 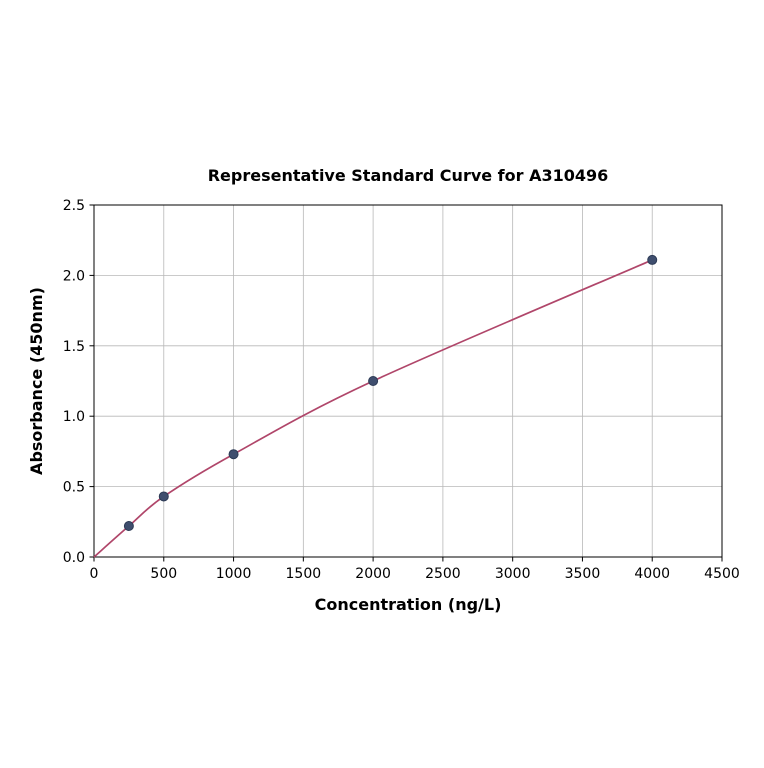 I want to click on y-tick-label: 2.5, so click(x=74, y=206).